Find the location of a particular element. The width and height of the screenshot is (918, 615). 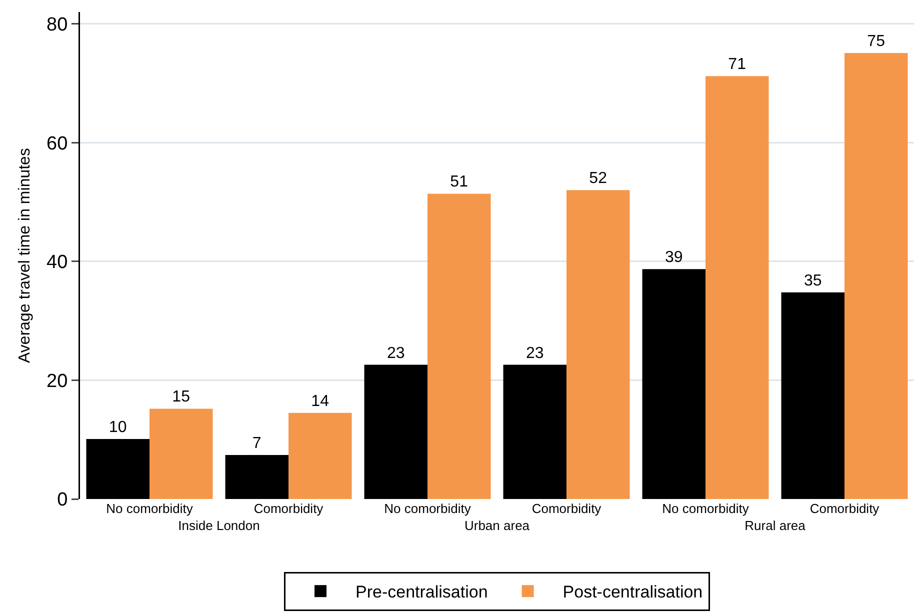

legend-label: Post-centralisation is located at coordinates (632, 592).